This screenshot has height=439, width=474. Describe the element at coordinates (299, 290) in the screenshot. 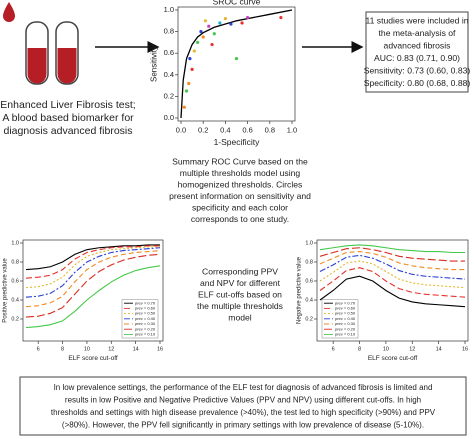

I see `y-axis-label: Negative predictive value` at that location.